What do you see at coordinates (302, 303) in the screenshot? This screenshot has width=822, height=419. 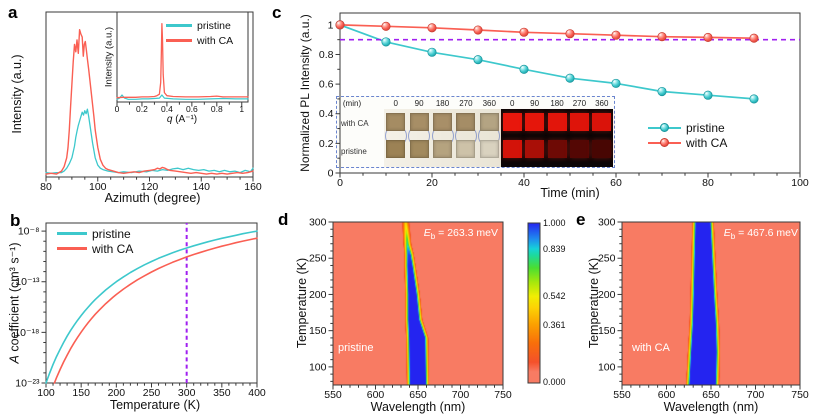 I see `panel-d-y-axis-title: Temperature (K)` at bounding box center [302, 303].